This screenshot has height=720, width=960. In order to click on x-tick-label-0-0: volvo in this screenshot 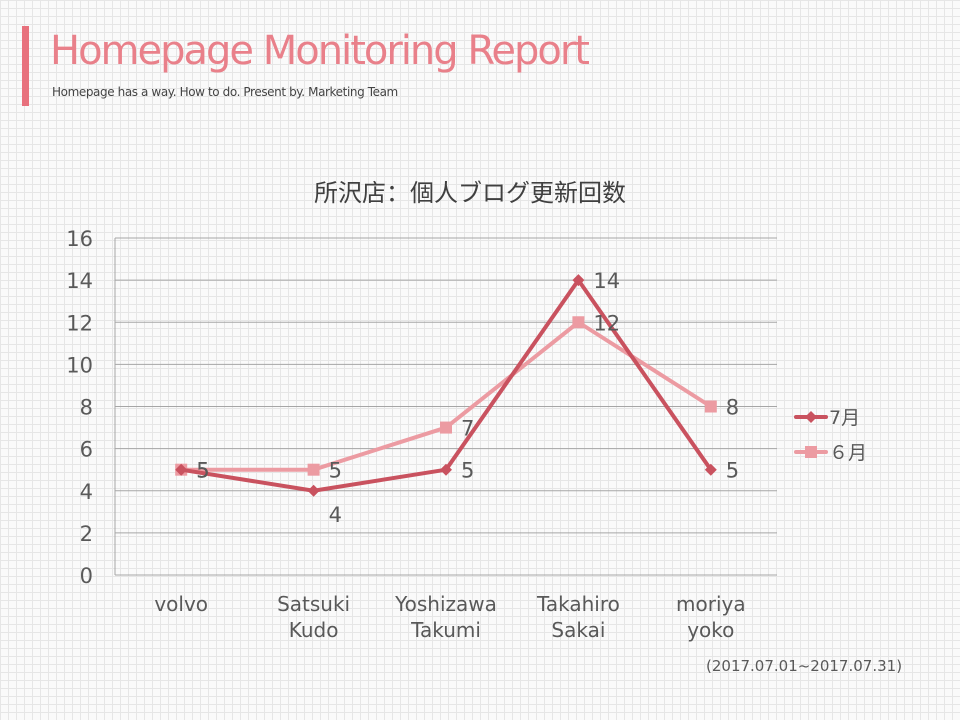, I will do `click(181, 604)`.